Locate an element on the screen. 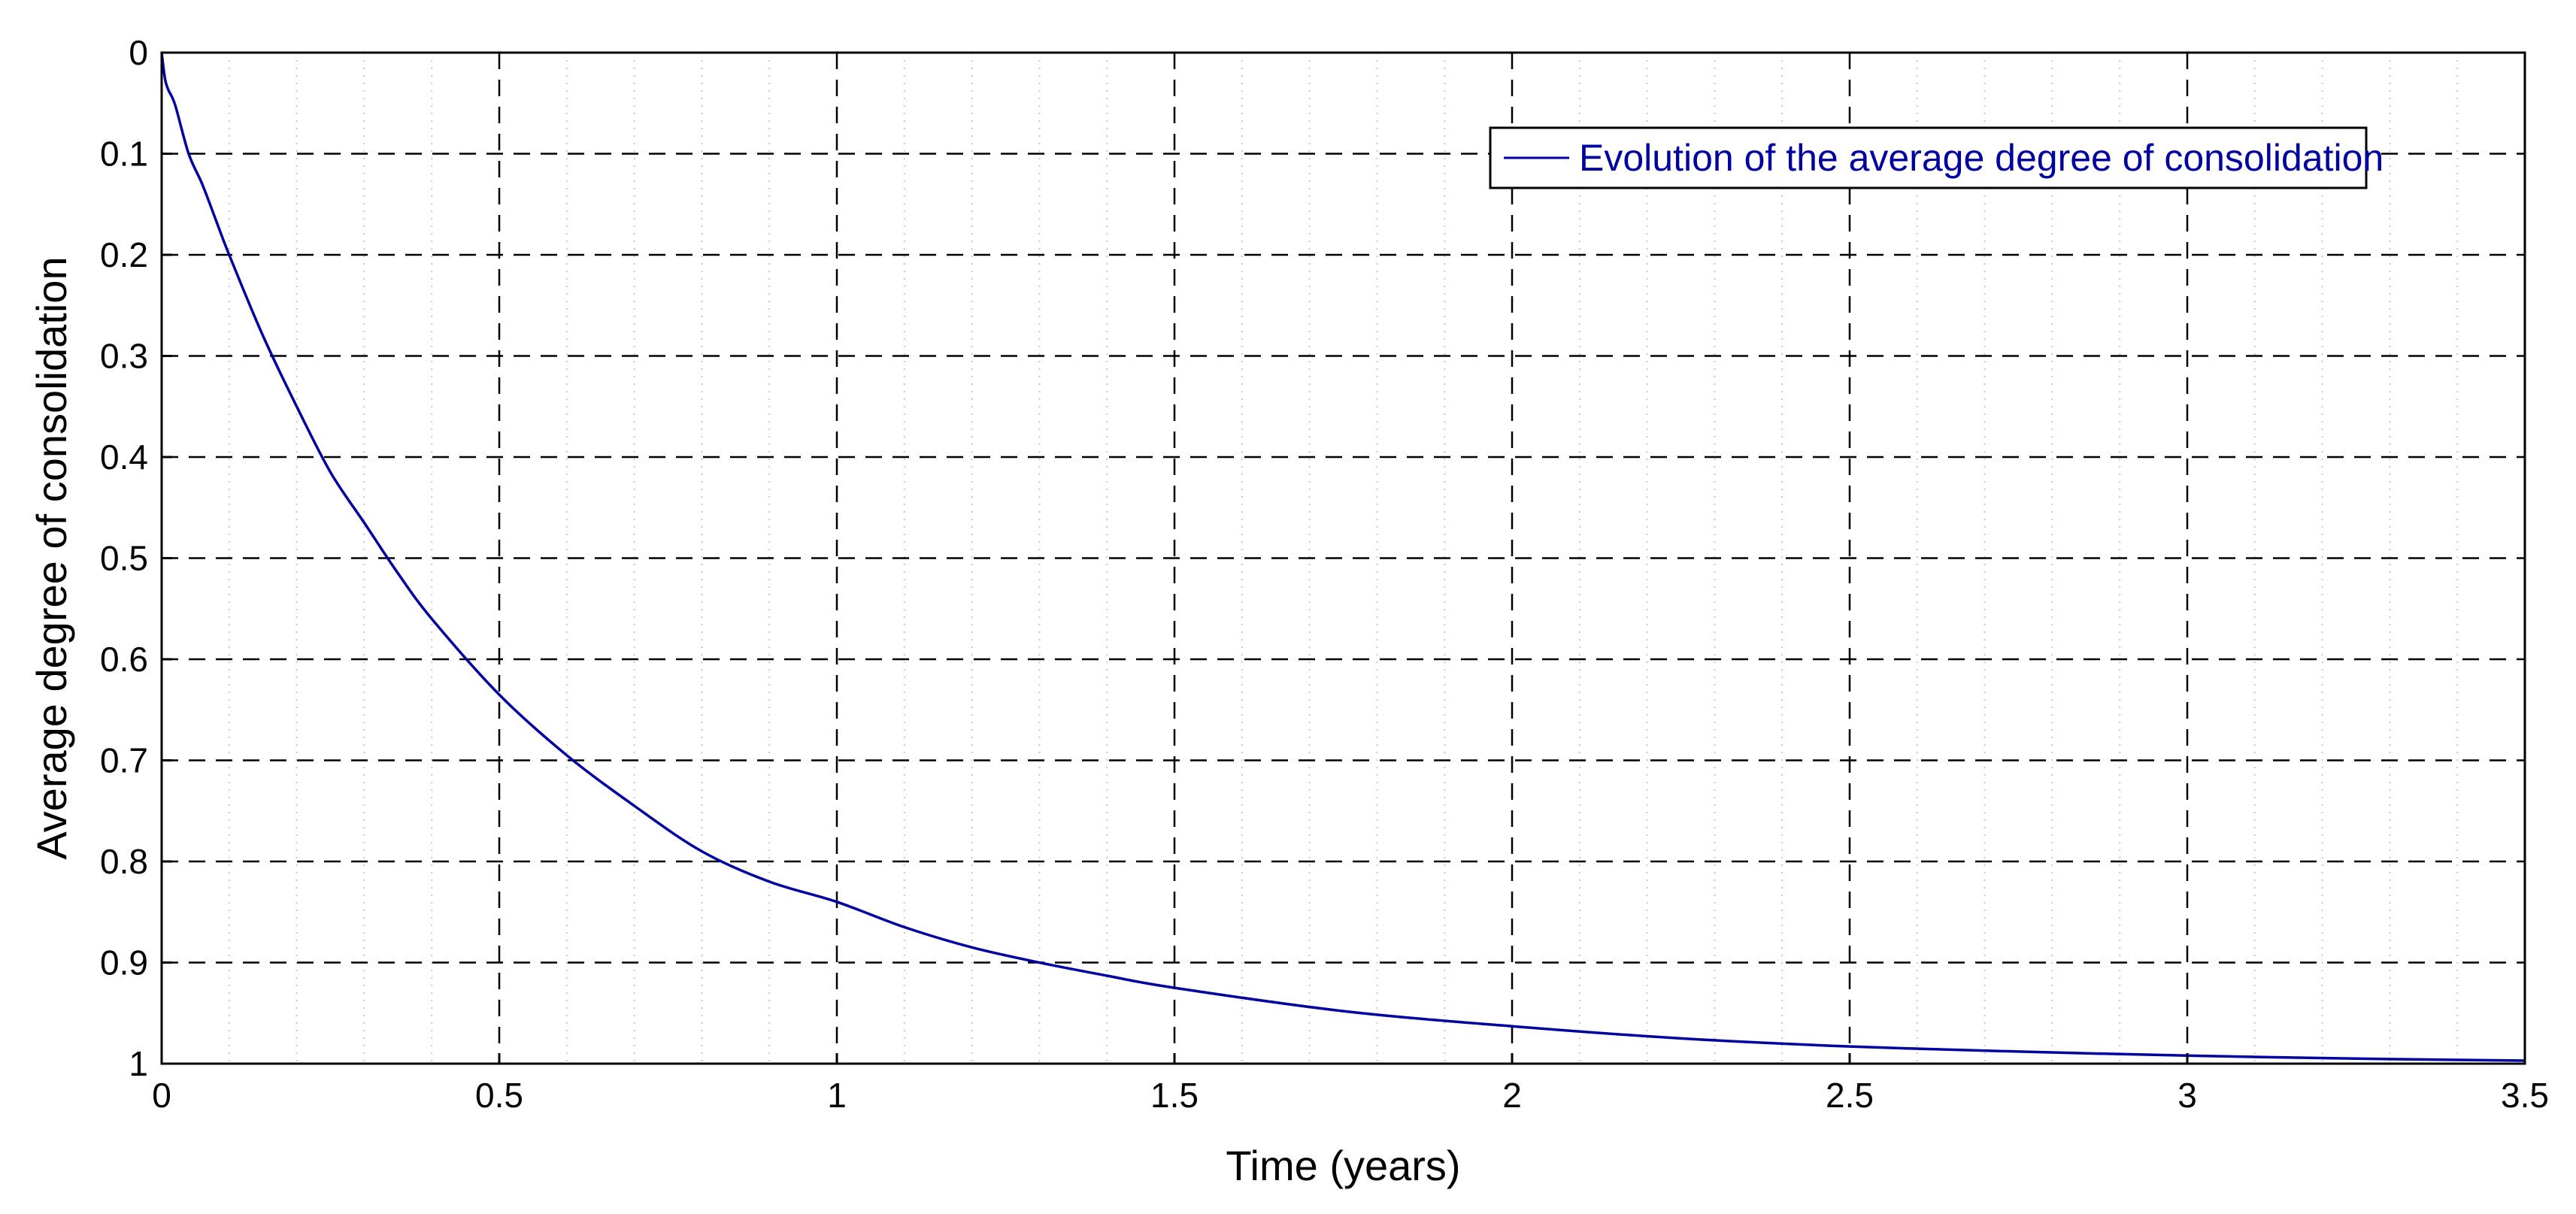 The width and height of the screenshot is (2576, 1214). y-tick-label: 0.9 is located at coordinates (124, 962).